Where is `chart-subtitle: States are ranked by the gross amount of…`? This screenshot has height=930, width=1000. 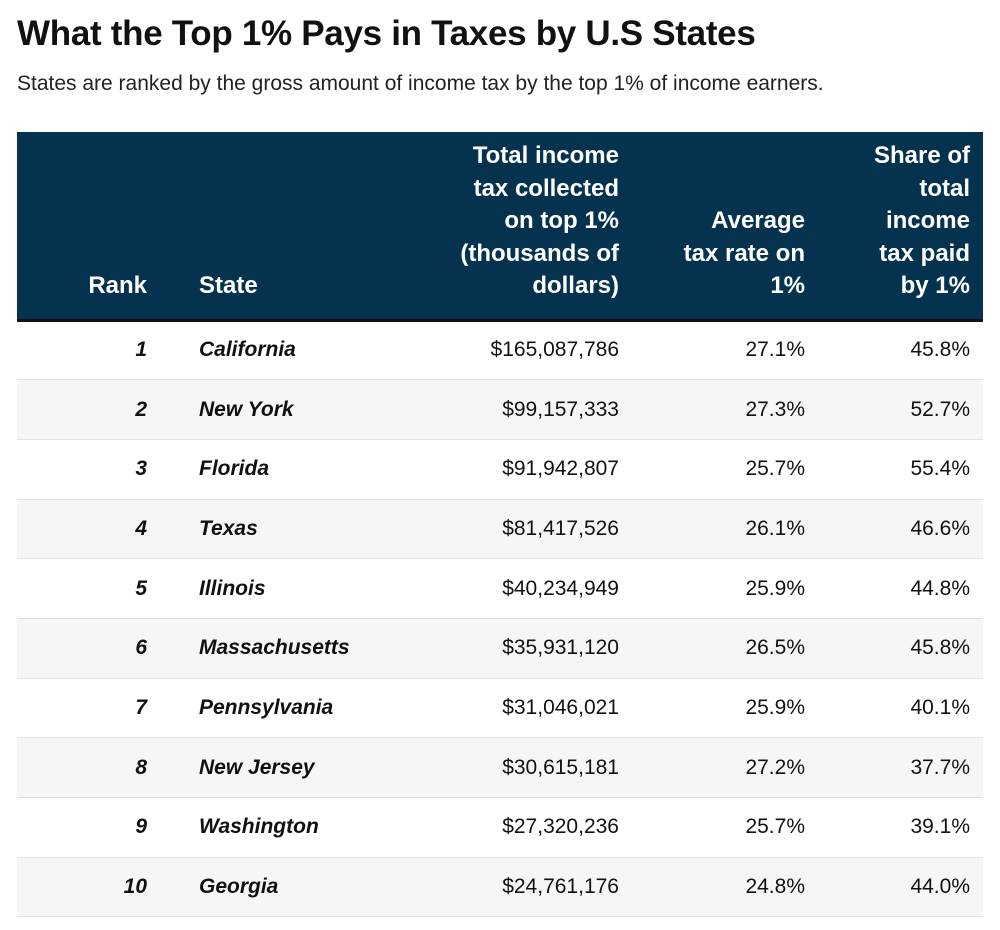 chart-subtitle: States are ranked by the gross amount of… is located at coordinates (420, 83).